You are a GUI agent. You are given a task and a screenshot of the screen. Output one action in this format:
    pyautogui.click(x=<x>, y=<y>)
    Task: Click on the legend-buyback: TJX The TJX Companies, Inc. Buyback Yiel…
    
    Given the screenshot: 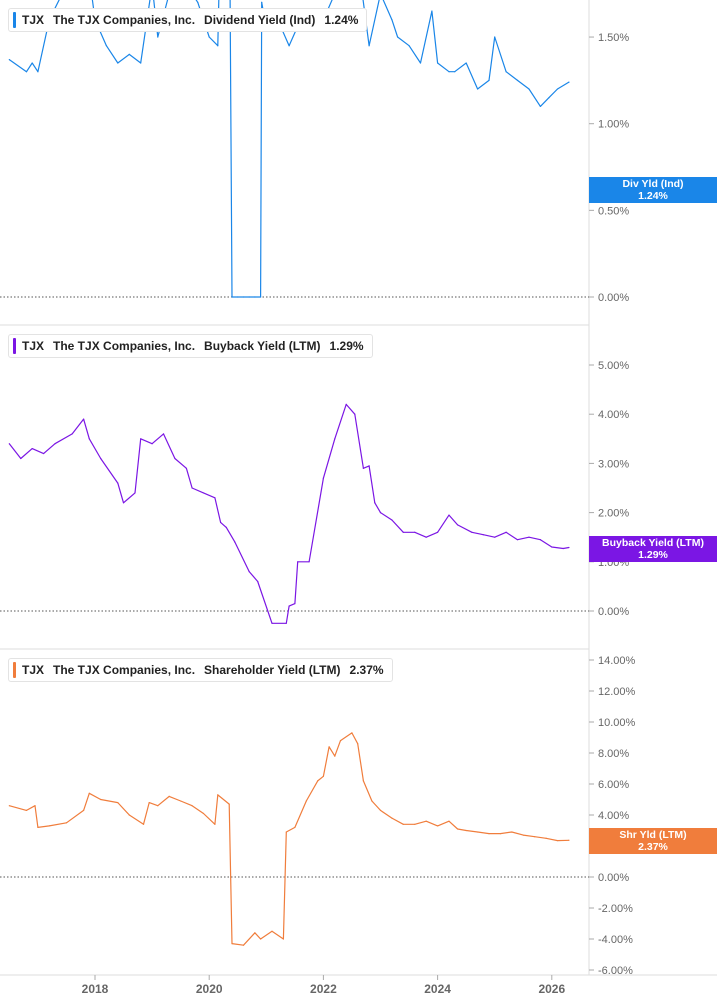 What is the action you would take?
    pyautogui.click(x=190, y=346)
    